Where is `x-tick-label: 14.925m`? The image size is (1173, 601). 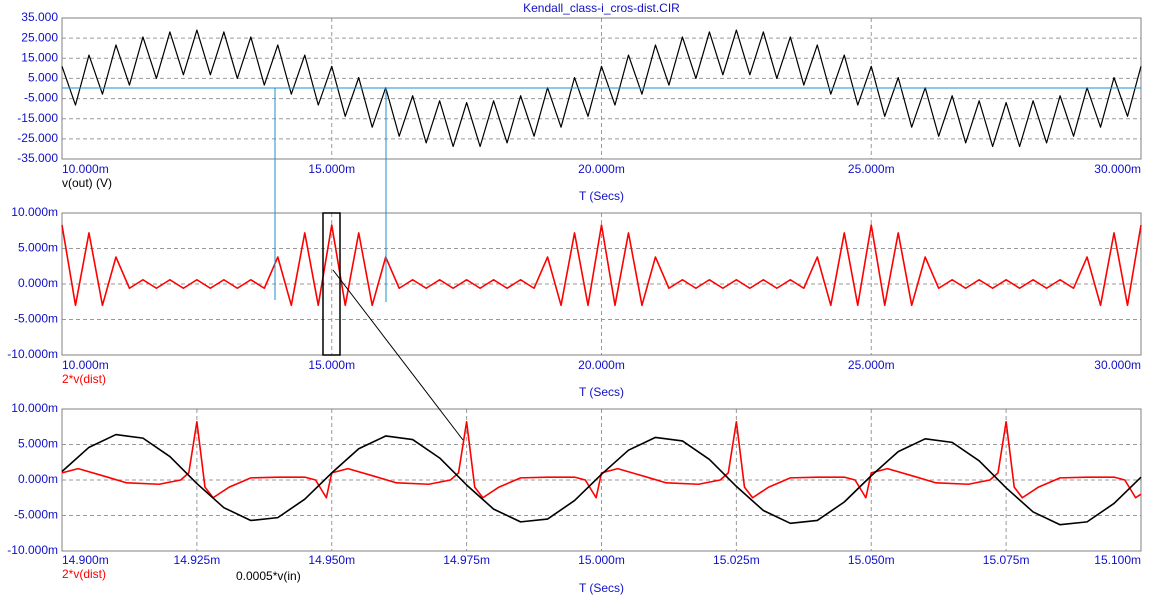 x-tick-label: 14.925m is located at coordinates (197, 560).